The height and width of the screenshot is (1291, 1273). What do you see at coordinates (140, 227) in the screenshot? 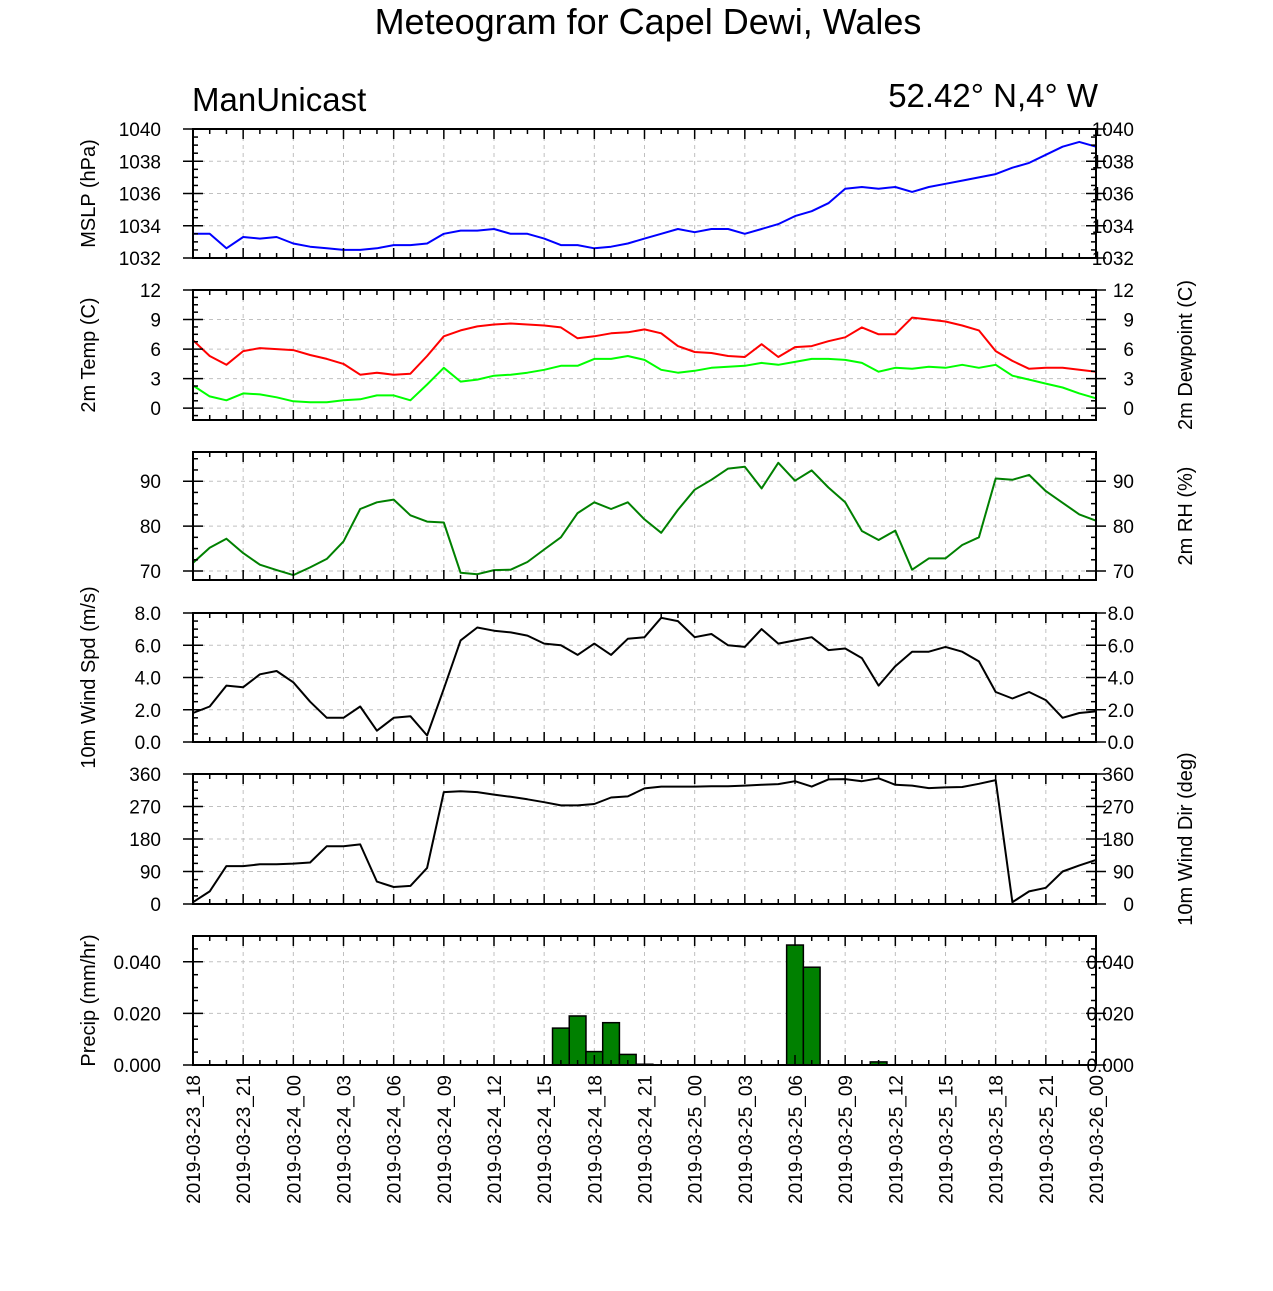
I see `y-tick-label-left: 1034` at bounding box center [140, 227].